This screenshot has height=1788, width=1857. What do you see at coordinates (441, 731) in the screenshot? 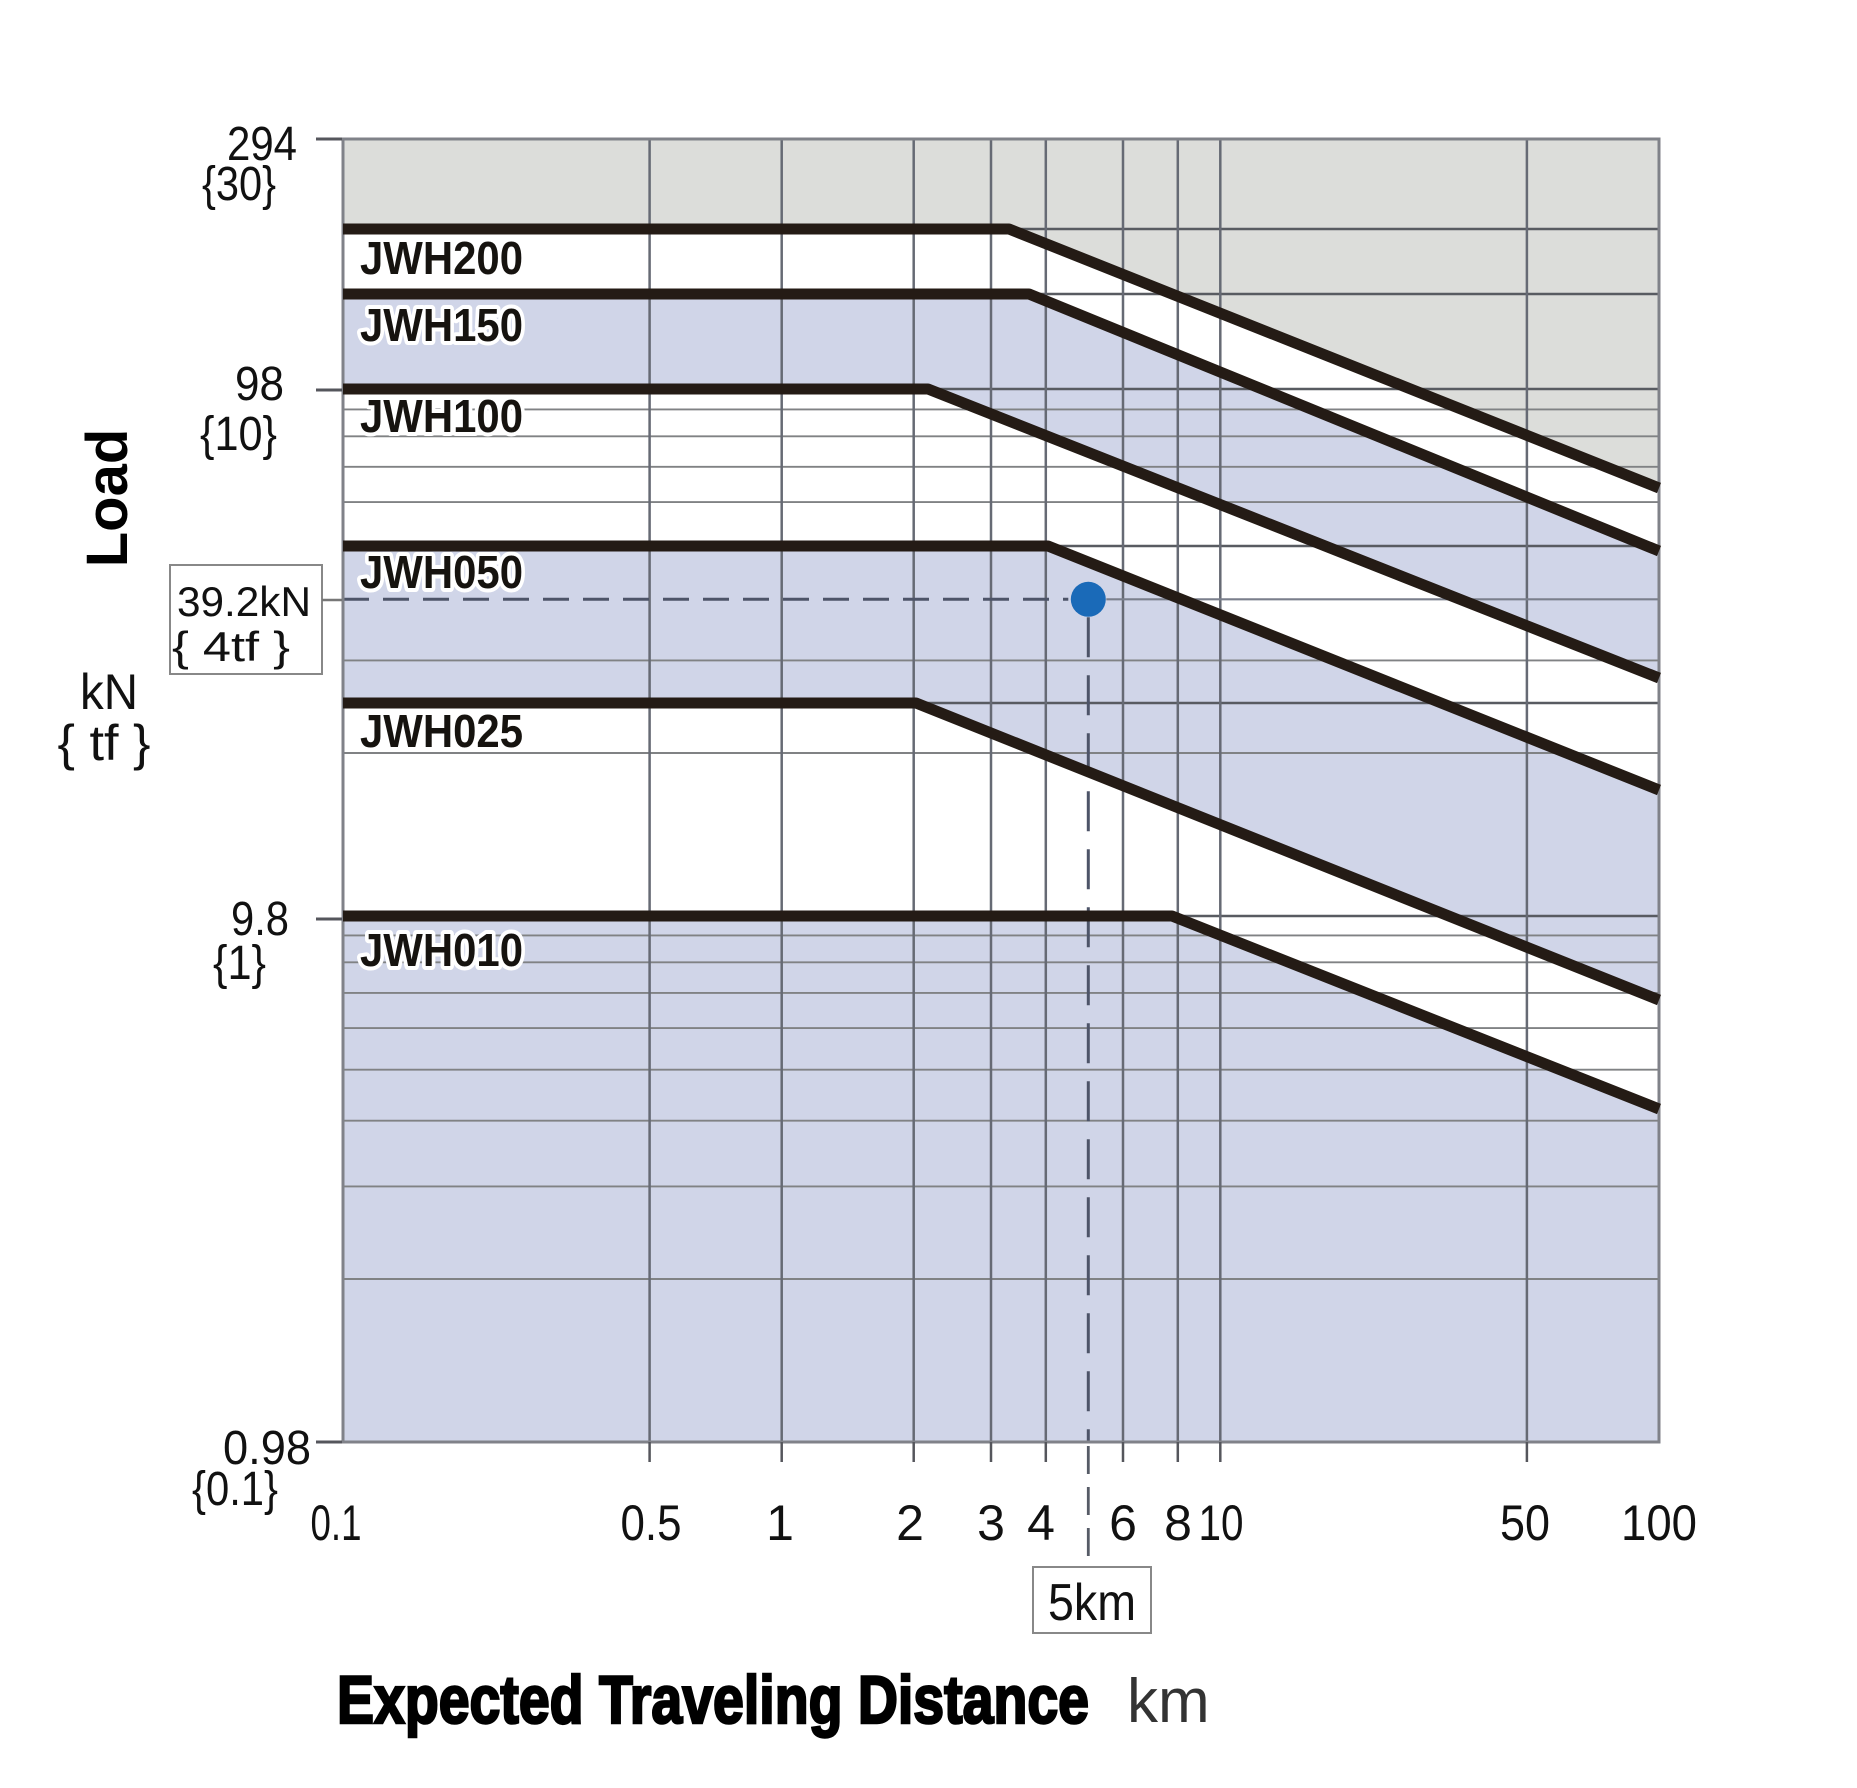
I see `svg-text: JWH025` at bounding box center [441, 731].